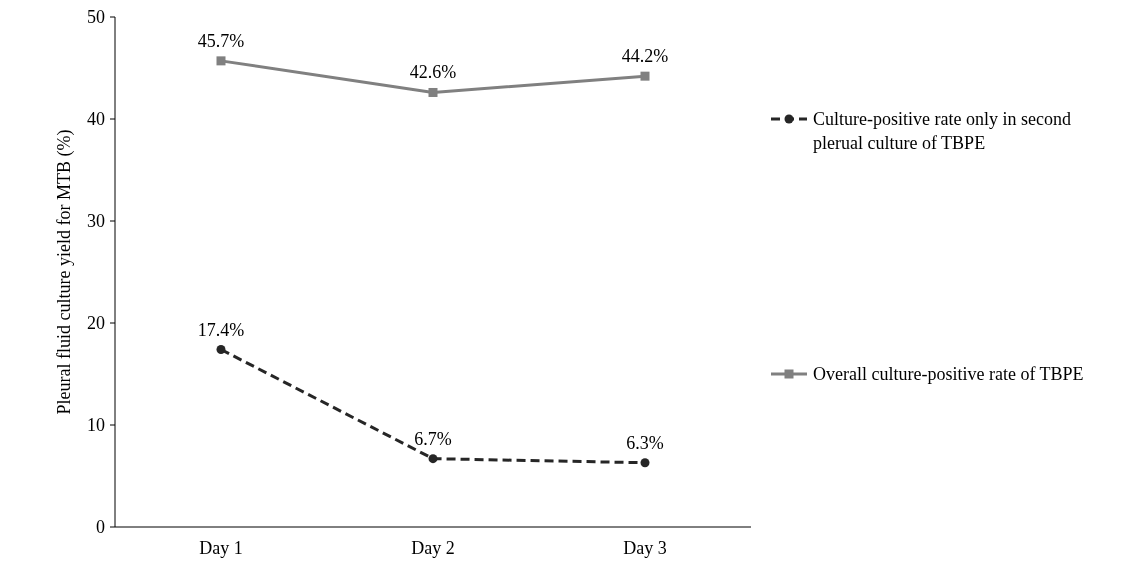 The height and width of the screenshot is (567, 1141). Describe the element at coordinates (221, 329) in the screenshot. I see `data-label: 17.4%` at that location.